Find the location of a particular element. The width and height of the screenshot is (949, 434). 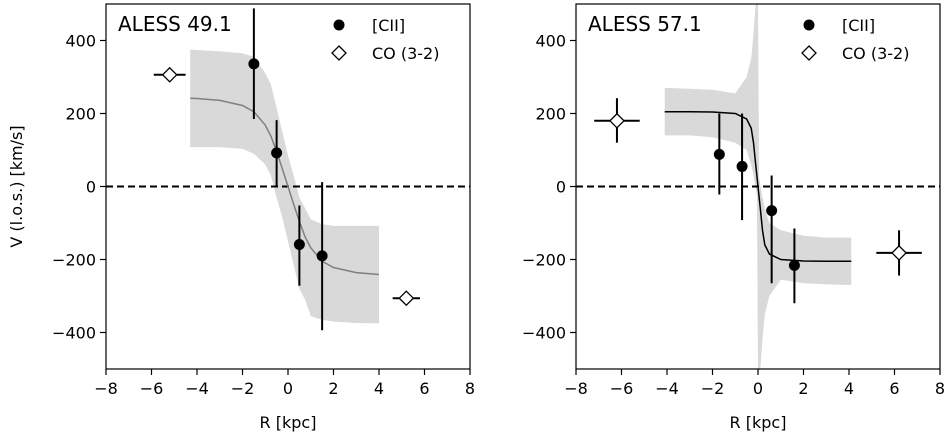

panel-title: ALESS 57.1 is located at coordinates (645, 24).